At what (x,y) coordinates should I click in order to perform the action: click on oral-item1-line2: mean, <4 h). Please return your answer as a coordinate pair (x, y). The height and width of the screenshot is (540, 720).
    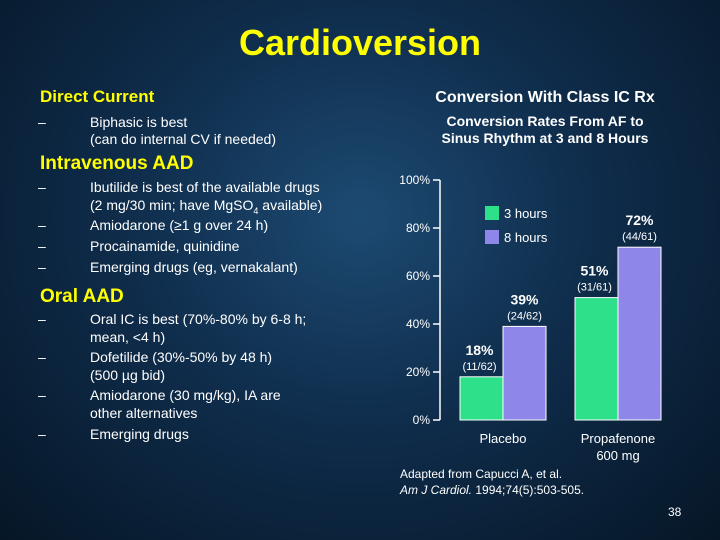
    Looking at the image, I should click on (128, 337).